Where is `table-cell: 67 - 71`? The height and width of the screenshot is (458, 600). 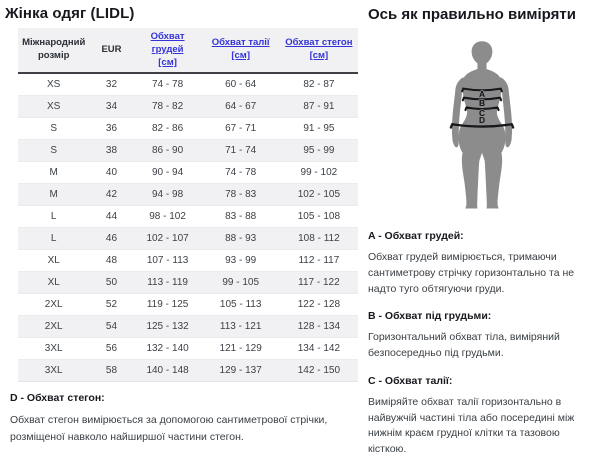
table-cell: 67 - 71 is located at coordinates (241, 129).